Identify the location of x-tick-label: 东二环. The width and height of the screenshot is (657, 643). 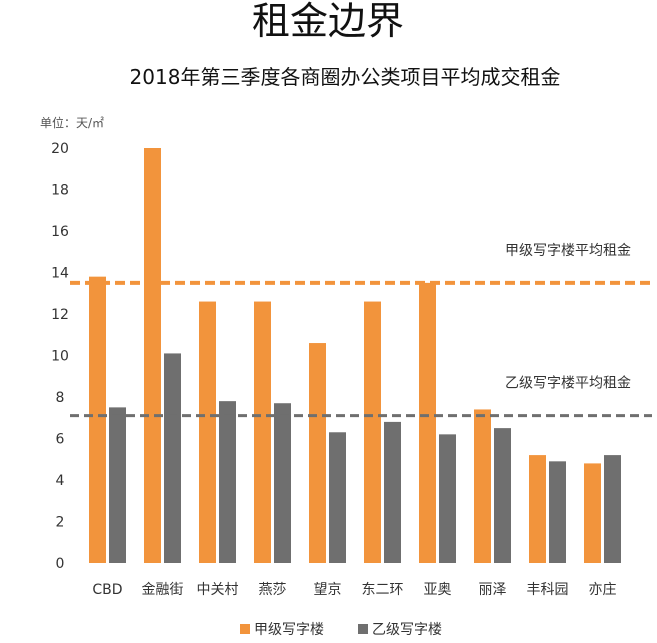
(383, 590).